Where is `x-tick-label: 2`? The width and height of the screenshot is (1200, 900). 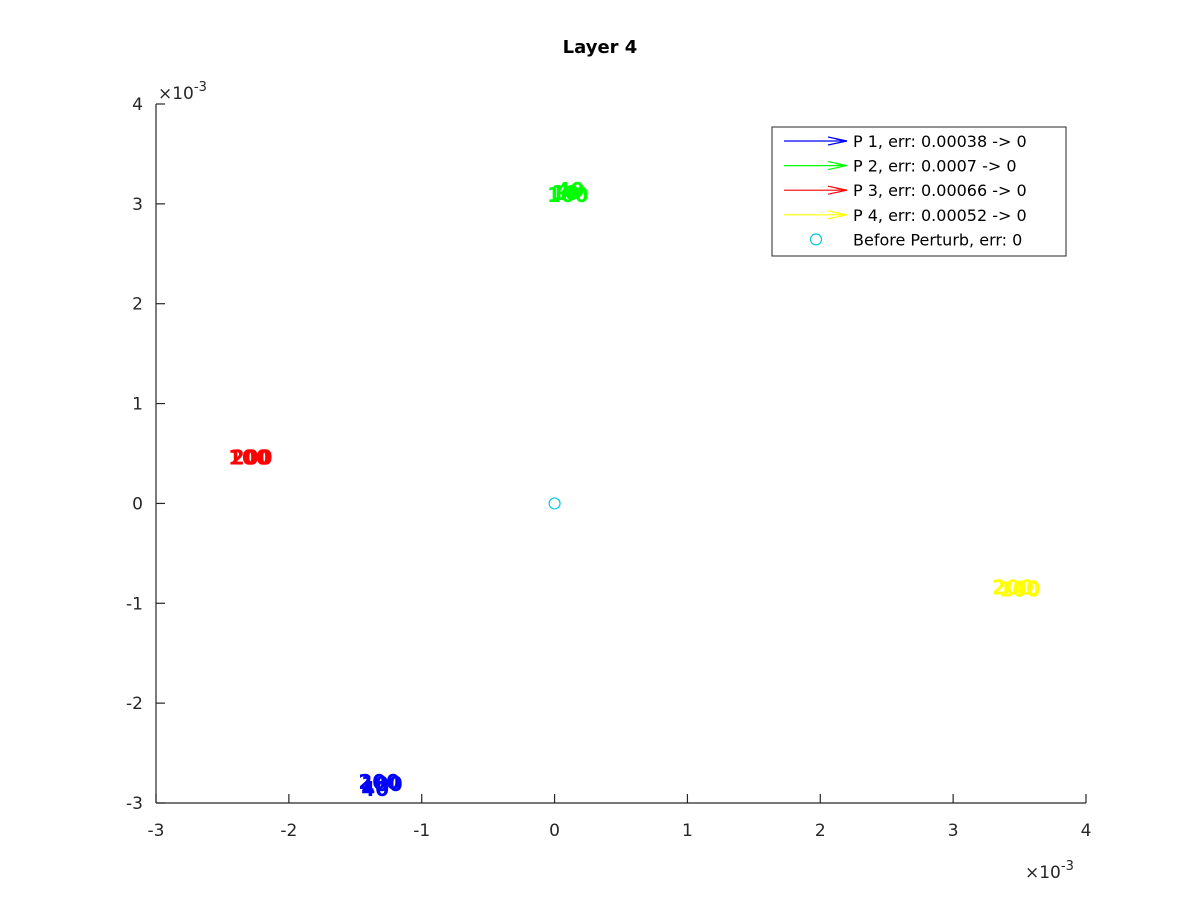
x-tick-label: 2 is located at coordinates (820, 831).